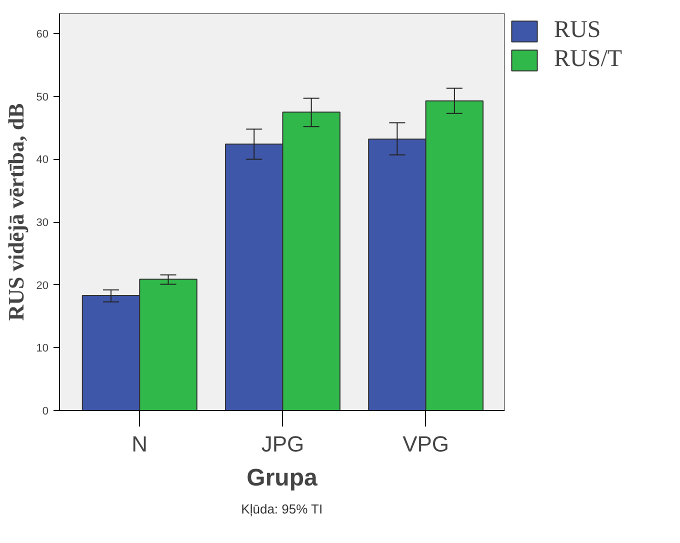 This screenshot has height=543, width=680. I want to click on y-tick-label: 50, so click(42, 97).